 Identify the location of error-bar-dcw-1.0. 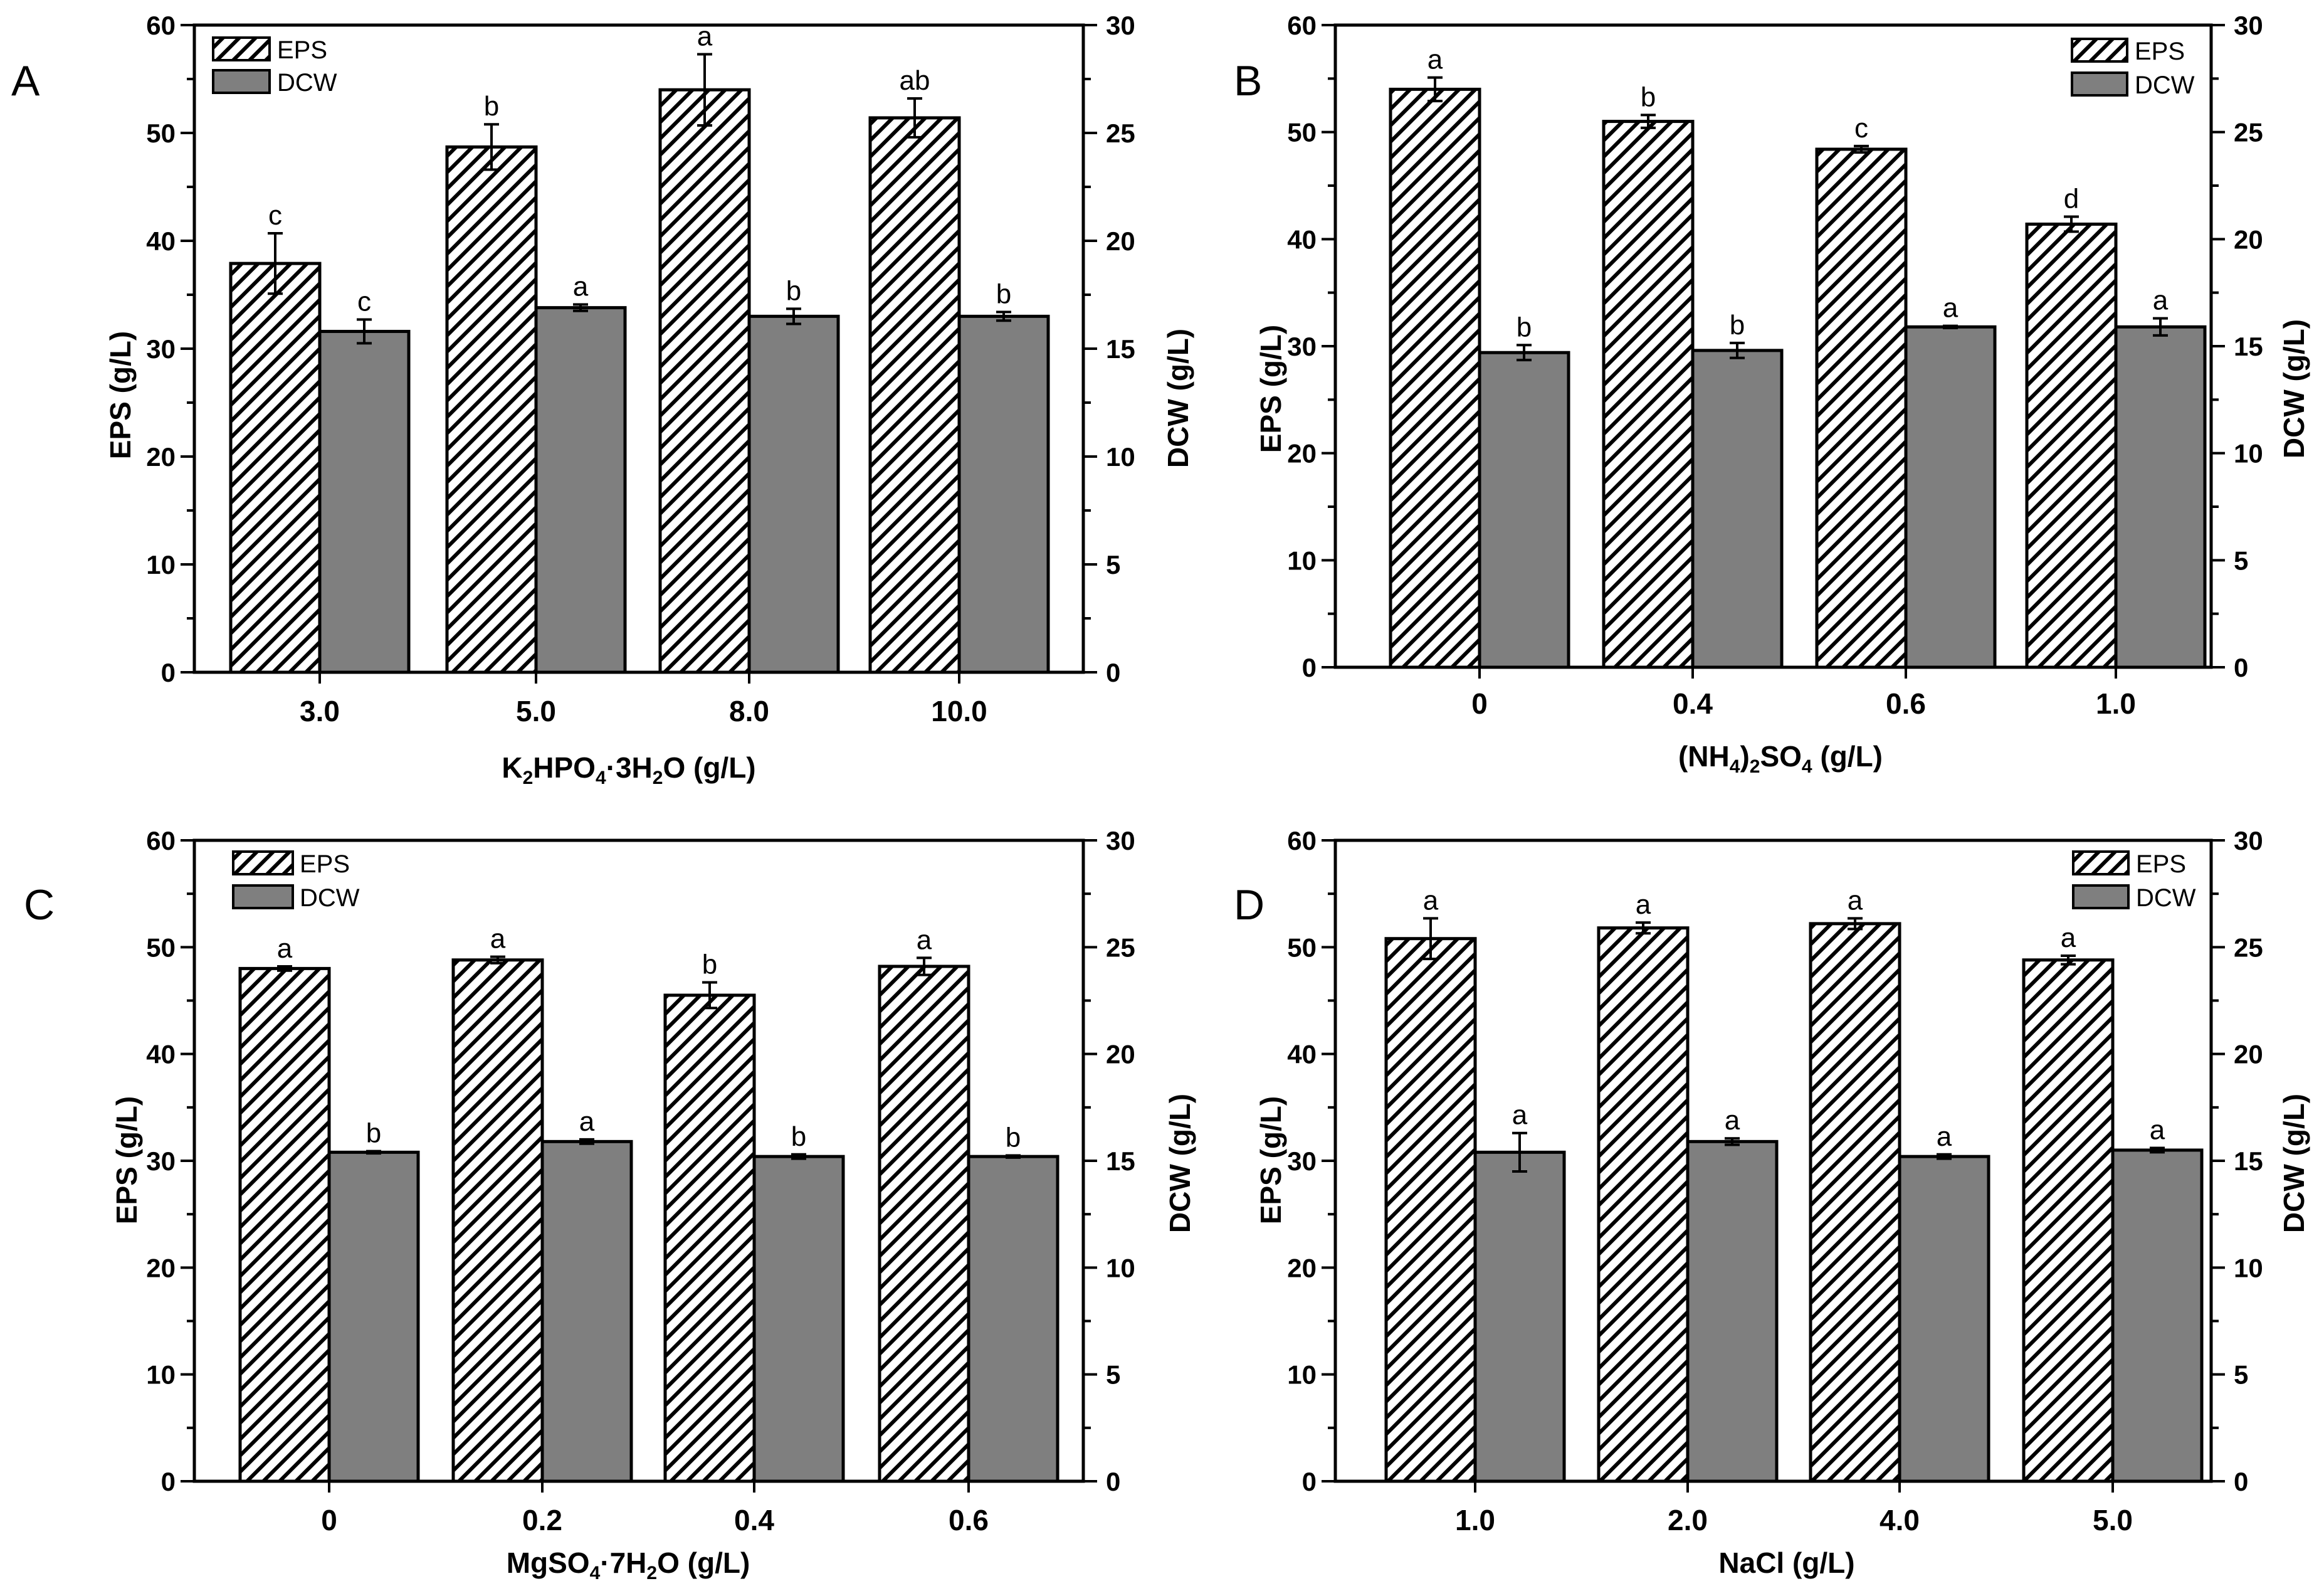
(2160, 327).